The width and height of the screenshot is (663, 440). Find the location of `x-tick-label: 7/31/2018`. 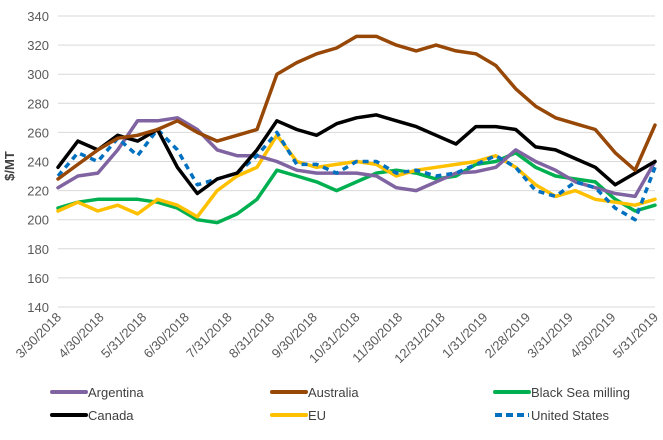

x-tick-label: 7/31/2018 is located at coordinates (209, 336).